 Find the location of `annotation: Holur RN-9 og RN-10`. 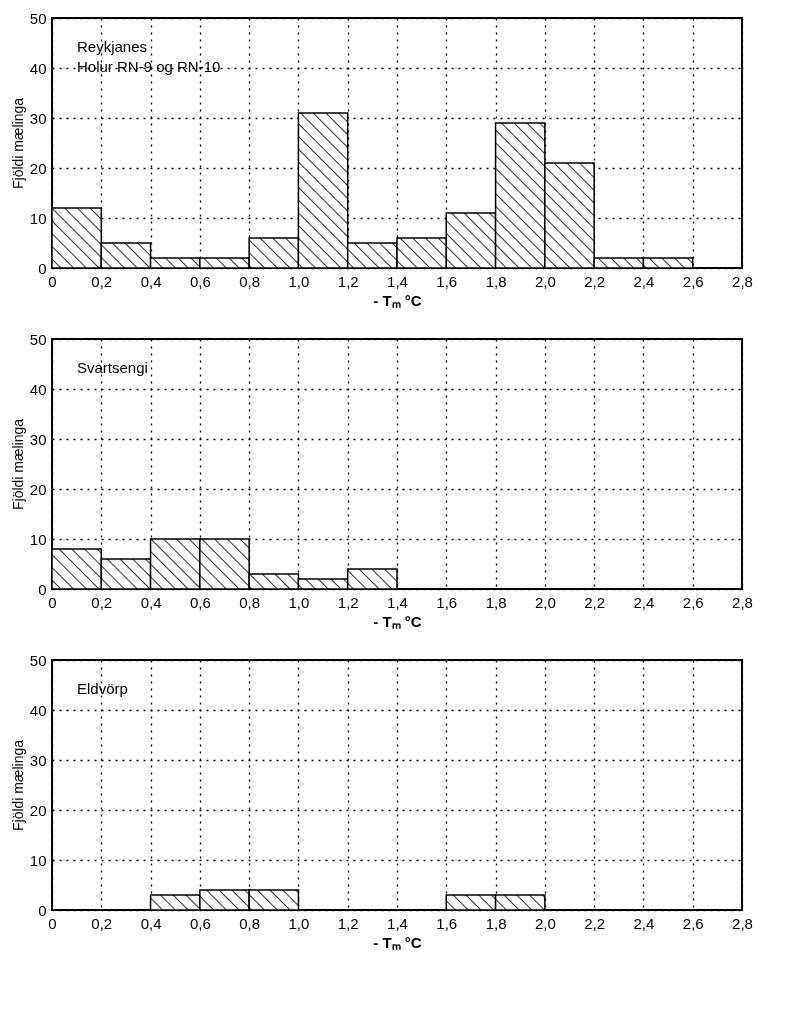

annotation: Holur RN-9 og RN-10 is located at coordinates (149, 66).